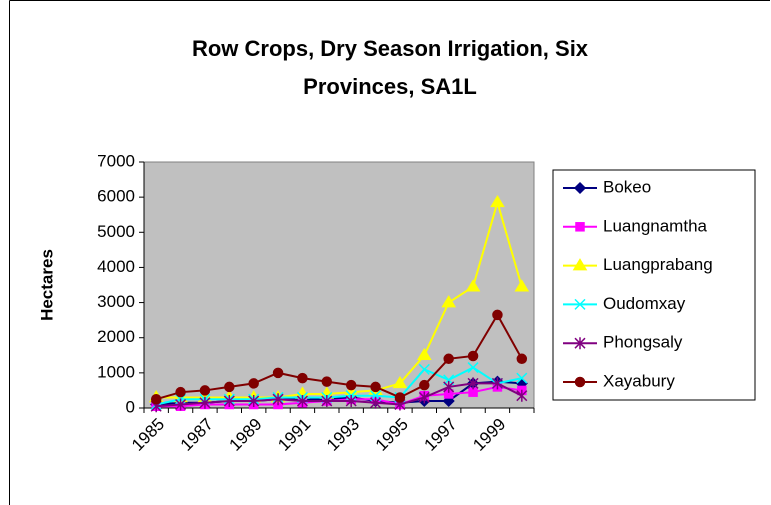  I want to click on y-tick-label: 2000, so click(116, 336).